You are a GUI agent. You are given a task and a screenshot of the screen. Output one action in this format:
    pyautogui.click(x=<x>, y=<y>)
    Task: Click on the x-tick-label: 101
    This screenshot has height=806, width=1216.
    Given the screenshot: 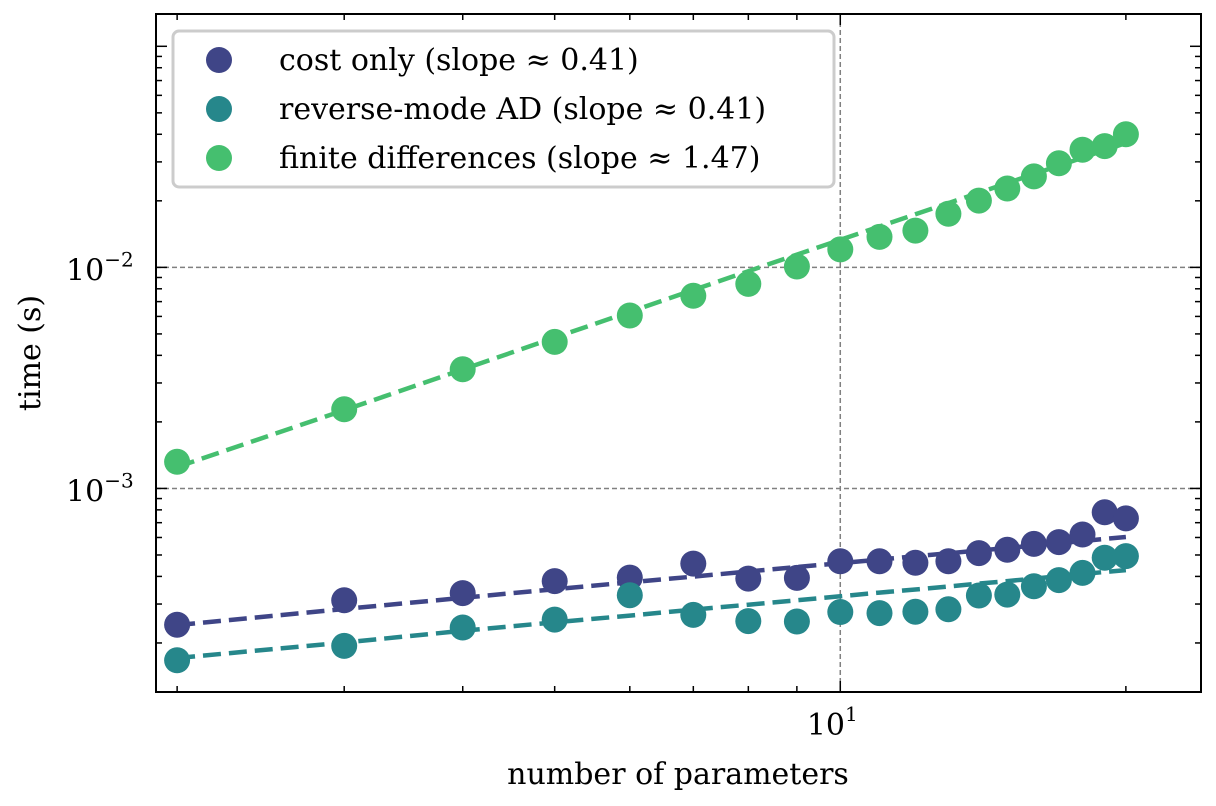 What is the action you would take?
    pyautogui.click(x=832, y=722)
    